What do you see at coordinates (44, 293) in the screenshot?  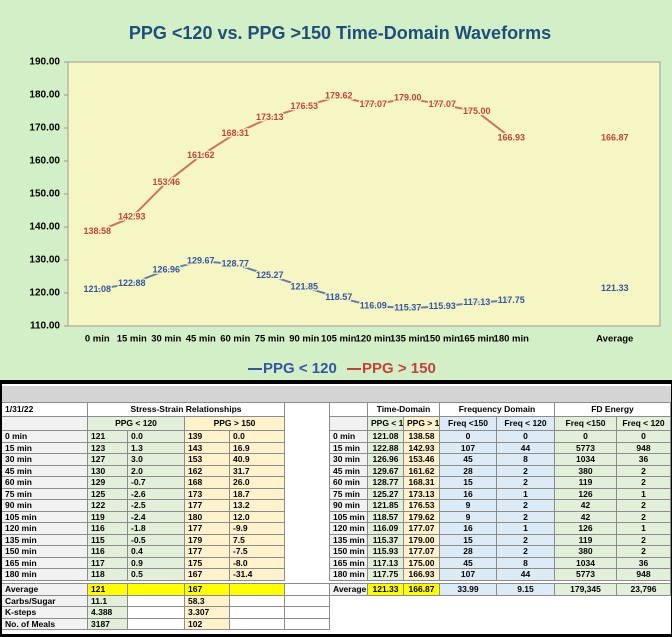 I see `y-tick-label: 120.00` at bounding box center [44, 293].